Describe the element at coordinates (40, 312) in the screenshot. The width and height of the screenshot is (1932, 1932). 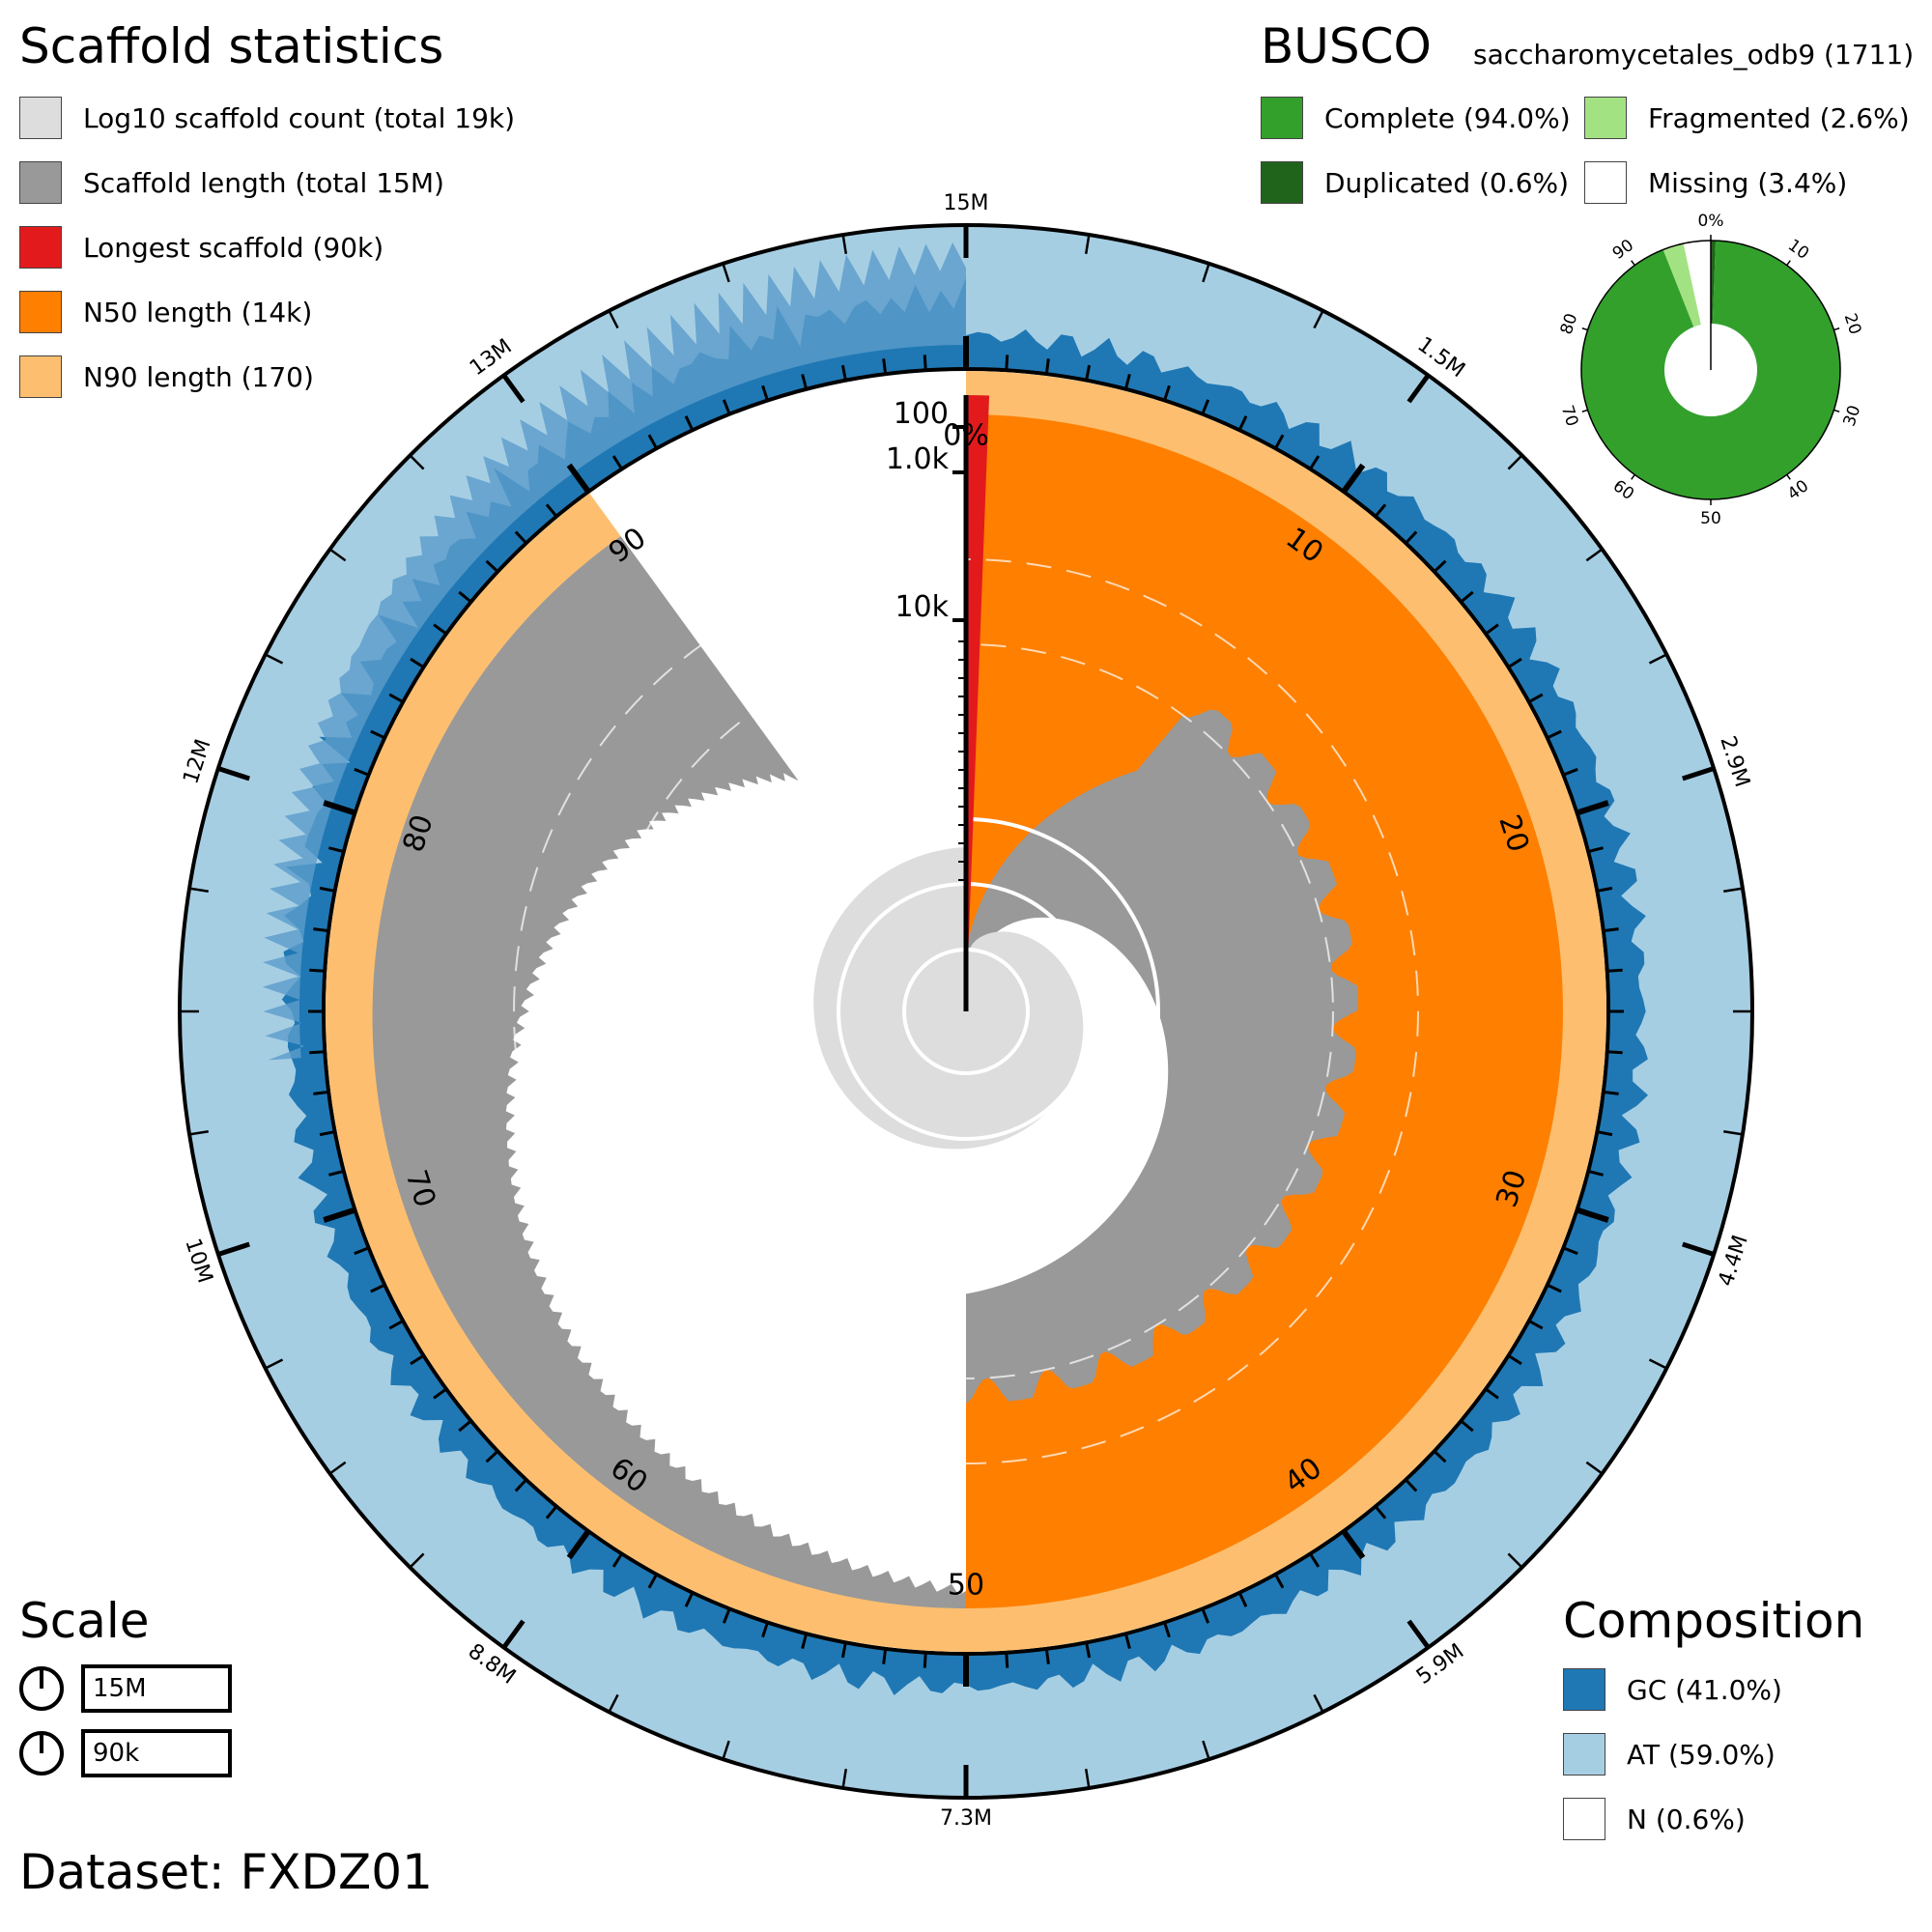
I see `swatch-n50` at that location.